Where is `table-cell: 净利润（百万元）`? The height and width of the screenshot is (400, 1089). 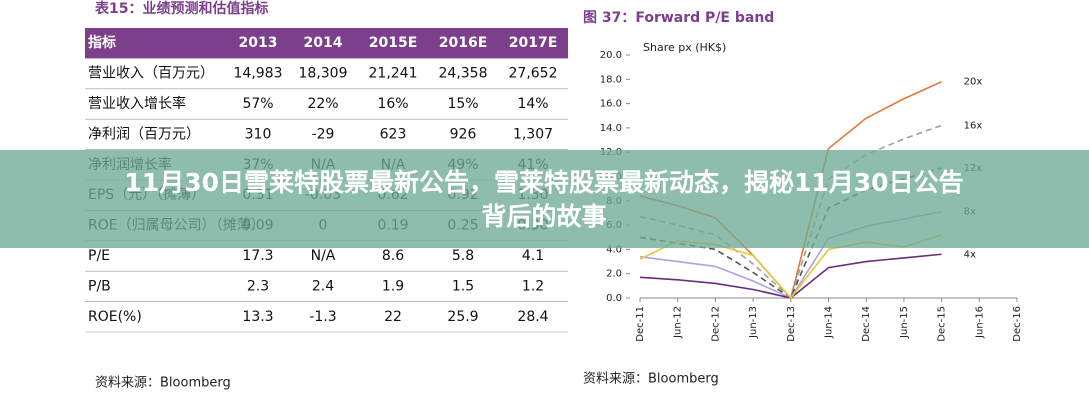 table-cell: 净利润（百万元） is located at coordinates (144, 134).